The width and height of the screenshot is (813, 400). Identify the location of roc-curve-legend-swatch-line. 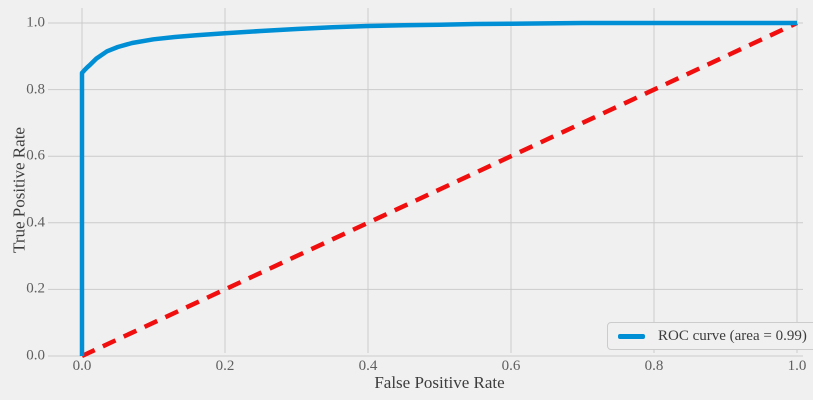
(631, 336).